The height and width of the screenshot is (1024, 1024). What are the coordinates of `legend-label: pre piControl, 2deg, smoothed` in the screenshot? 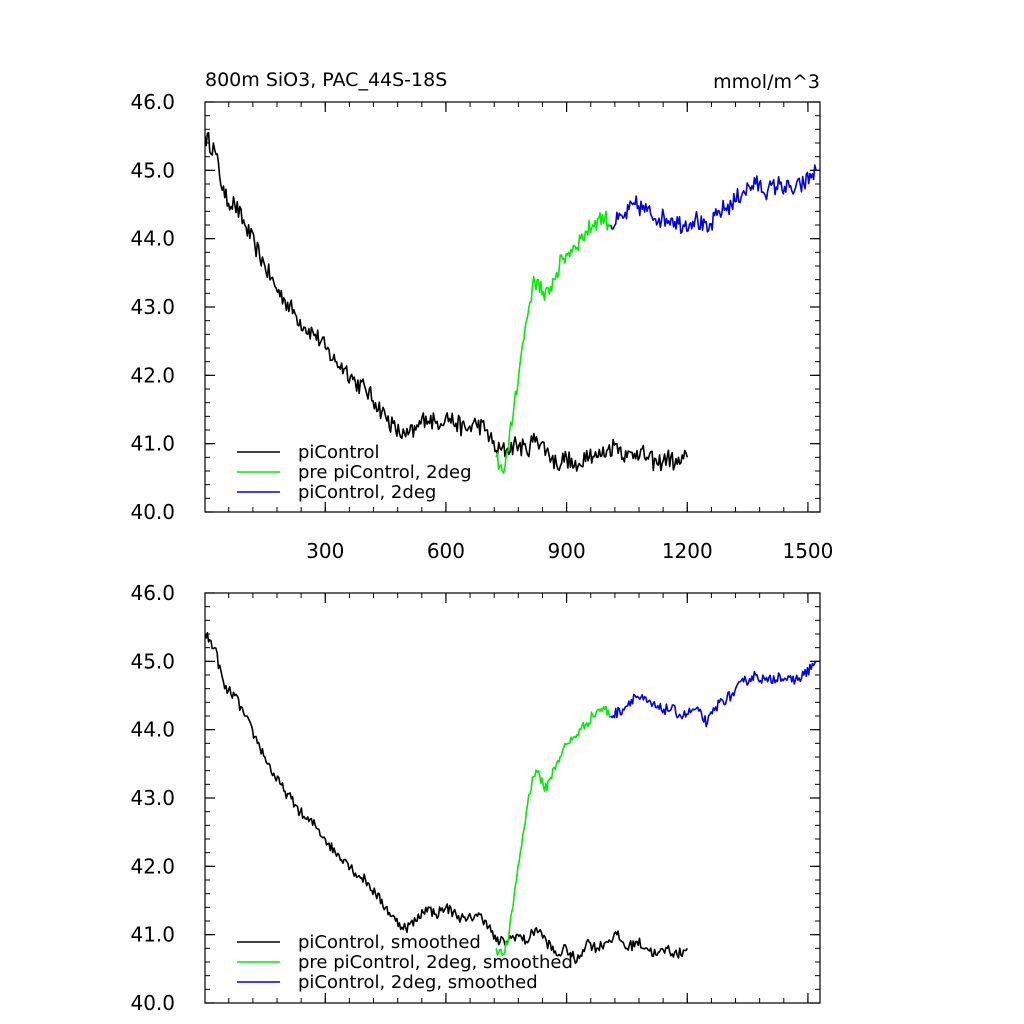 It's located at (435, 962).